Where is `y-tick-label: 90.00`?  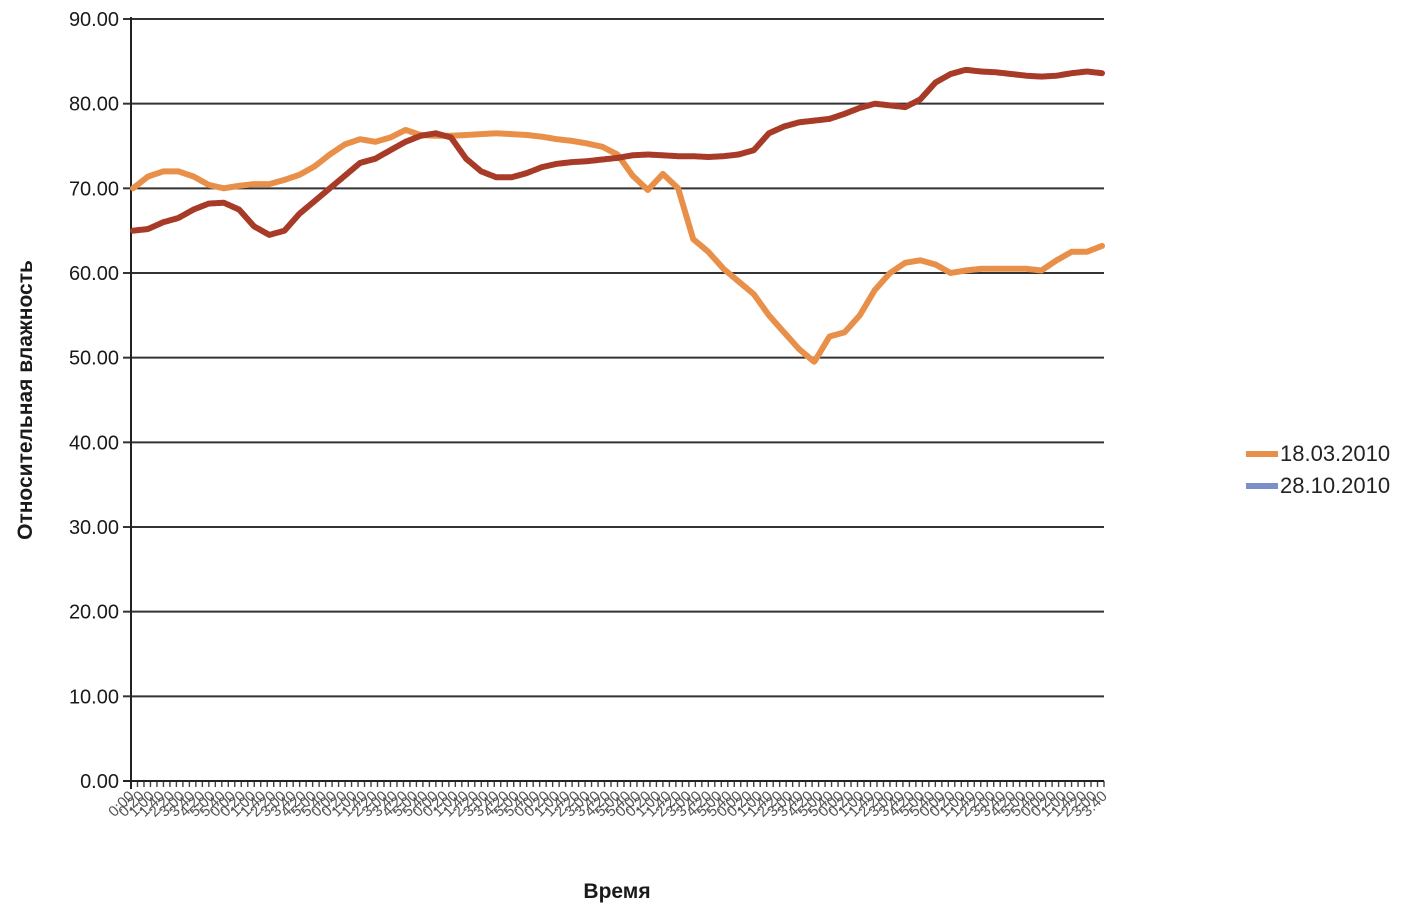
y-tick-label: 90.00 is located at coordinates (94, 20).